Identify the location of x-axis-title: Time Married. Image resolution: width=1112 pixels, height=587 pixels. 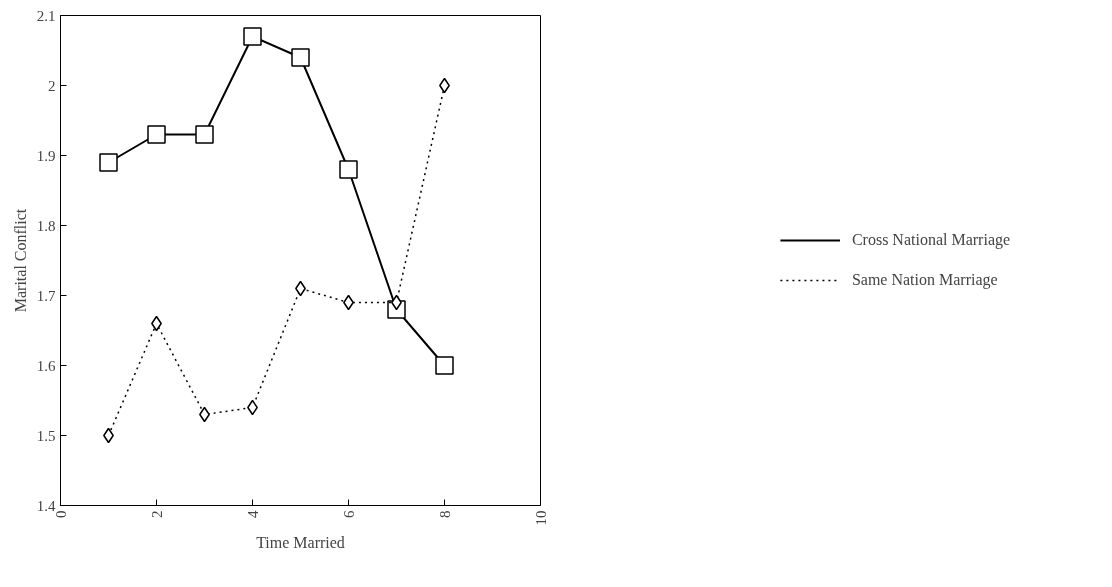
(300, 542).